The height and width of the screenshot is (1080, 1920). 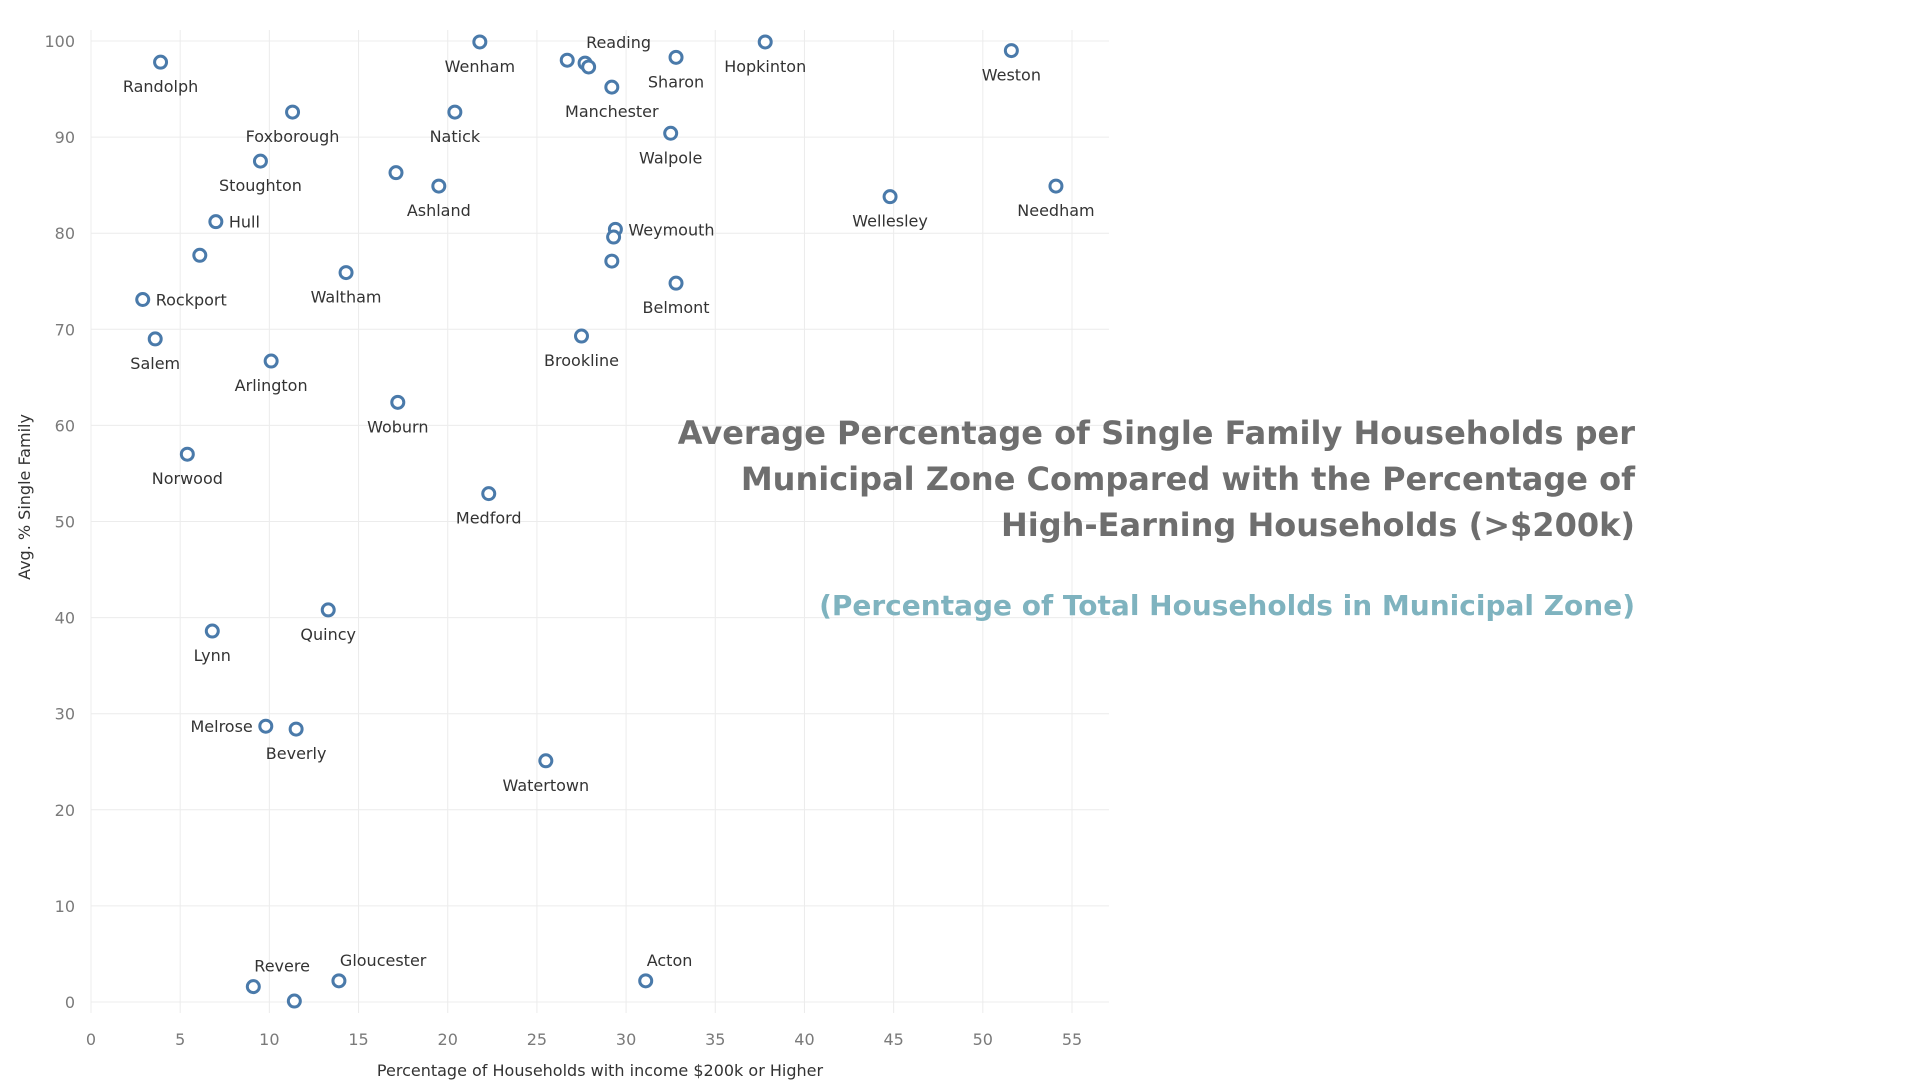 I want to click on point-label: Beverly, so click(x=296, y=753).